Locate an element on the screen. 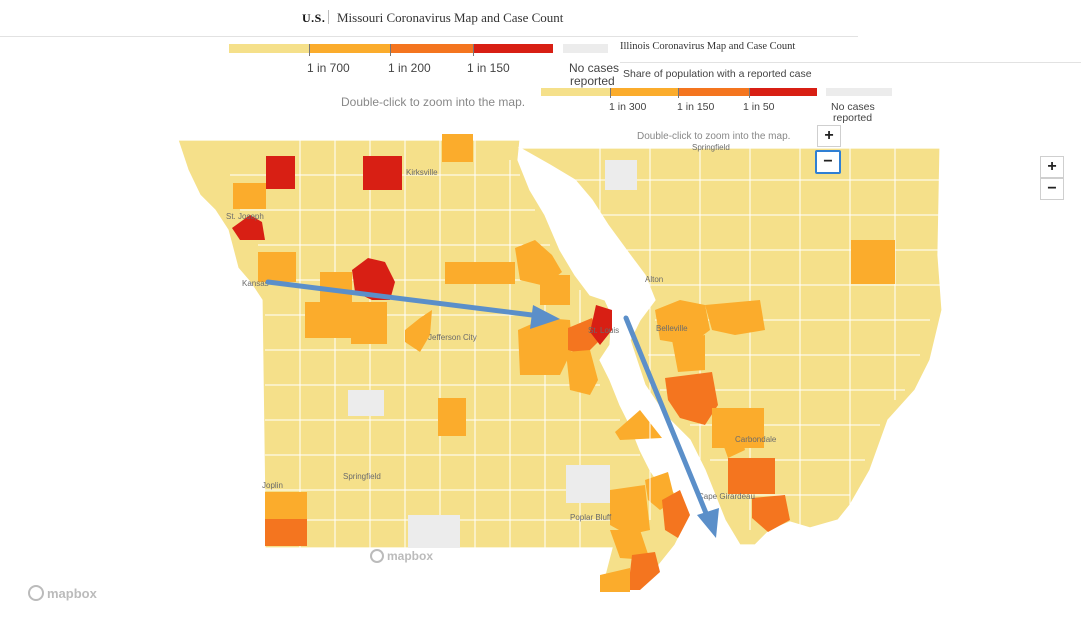 This screenshot has height=618, width=1081. il-legend-label-3: 1 in 50 is located at coordinates (759, 107).